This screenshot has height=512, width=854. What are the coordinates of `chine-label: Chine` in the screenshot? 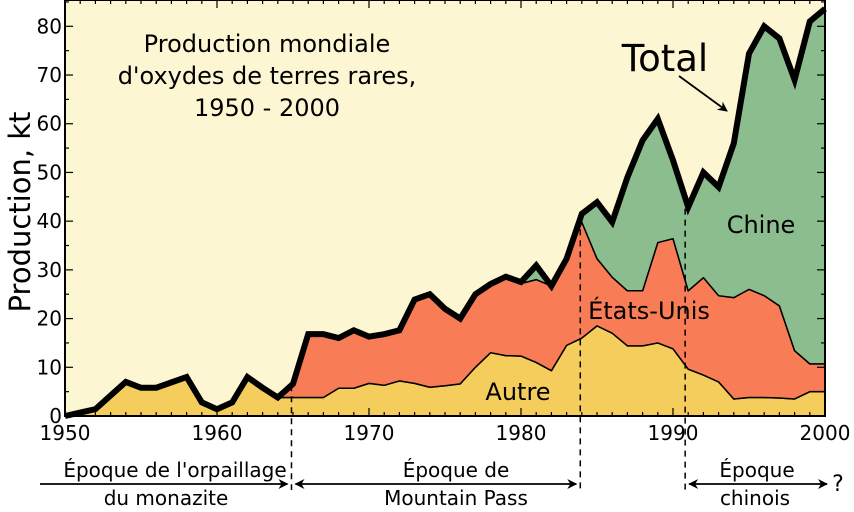 It's located at (761, 225).